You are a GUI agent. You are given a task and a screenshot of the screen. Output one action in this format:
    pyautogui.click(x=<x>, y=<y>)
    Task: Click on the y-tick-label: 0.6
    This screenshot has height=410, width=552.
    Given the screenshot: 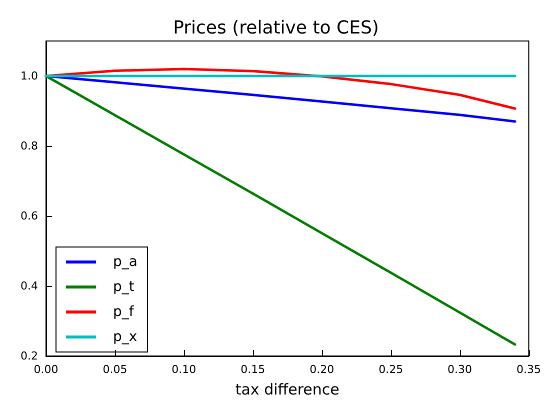 What is the action you would take?
    pyautogui.click(x=29, y=216)
    